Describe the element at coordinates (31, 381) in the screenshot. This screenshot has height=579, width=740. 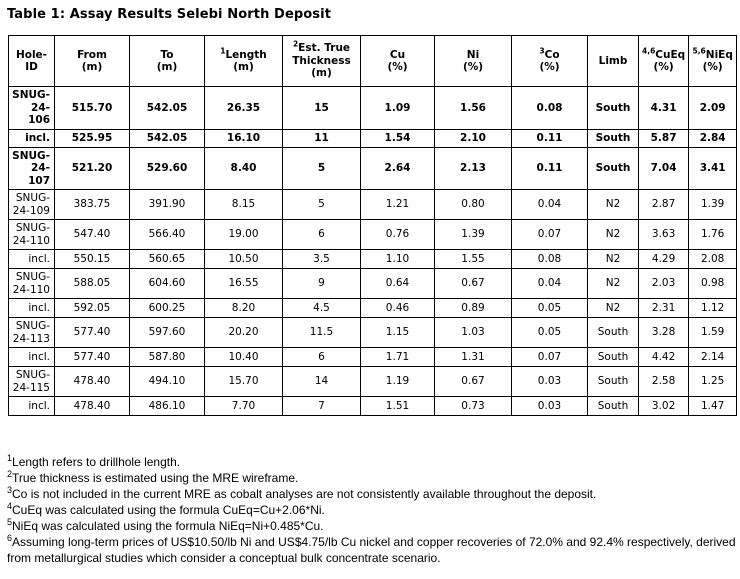
I see `cell-hole-id: SNUG-24-115` at that location.